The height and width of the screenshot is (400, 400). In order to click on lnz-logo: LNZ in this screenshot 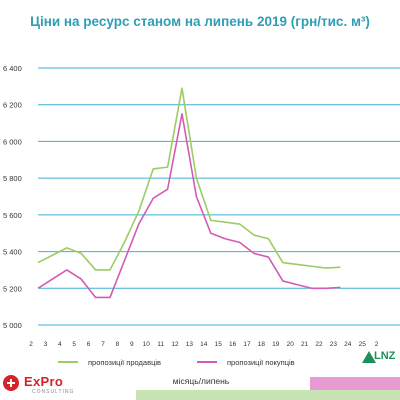, I will do `click(380, 361)`.